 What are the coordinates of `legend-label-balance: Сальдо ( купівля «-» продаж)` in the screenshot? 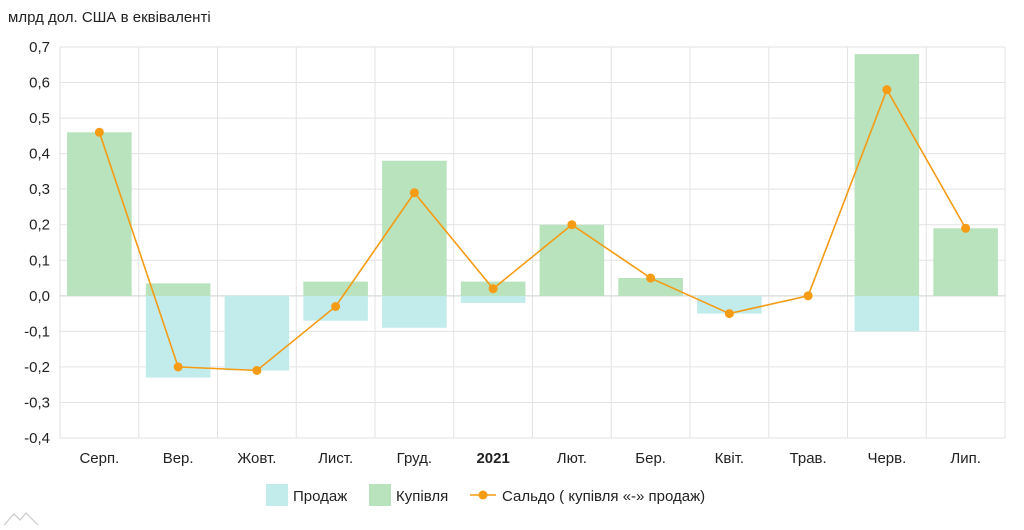 It's located at (603, 496).